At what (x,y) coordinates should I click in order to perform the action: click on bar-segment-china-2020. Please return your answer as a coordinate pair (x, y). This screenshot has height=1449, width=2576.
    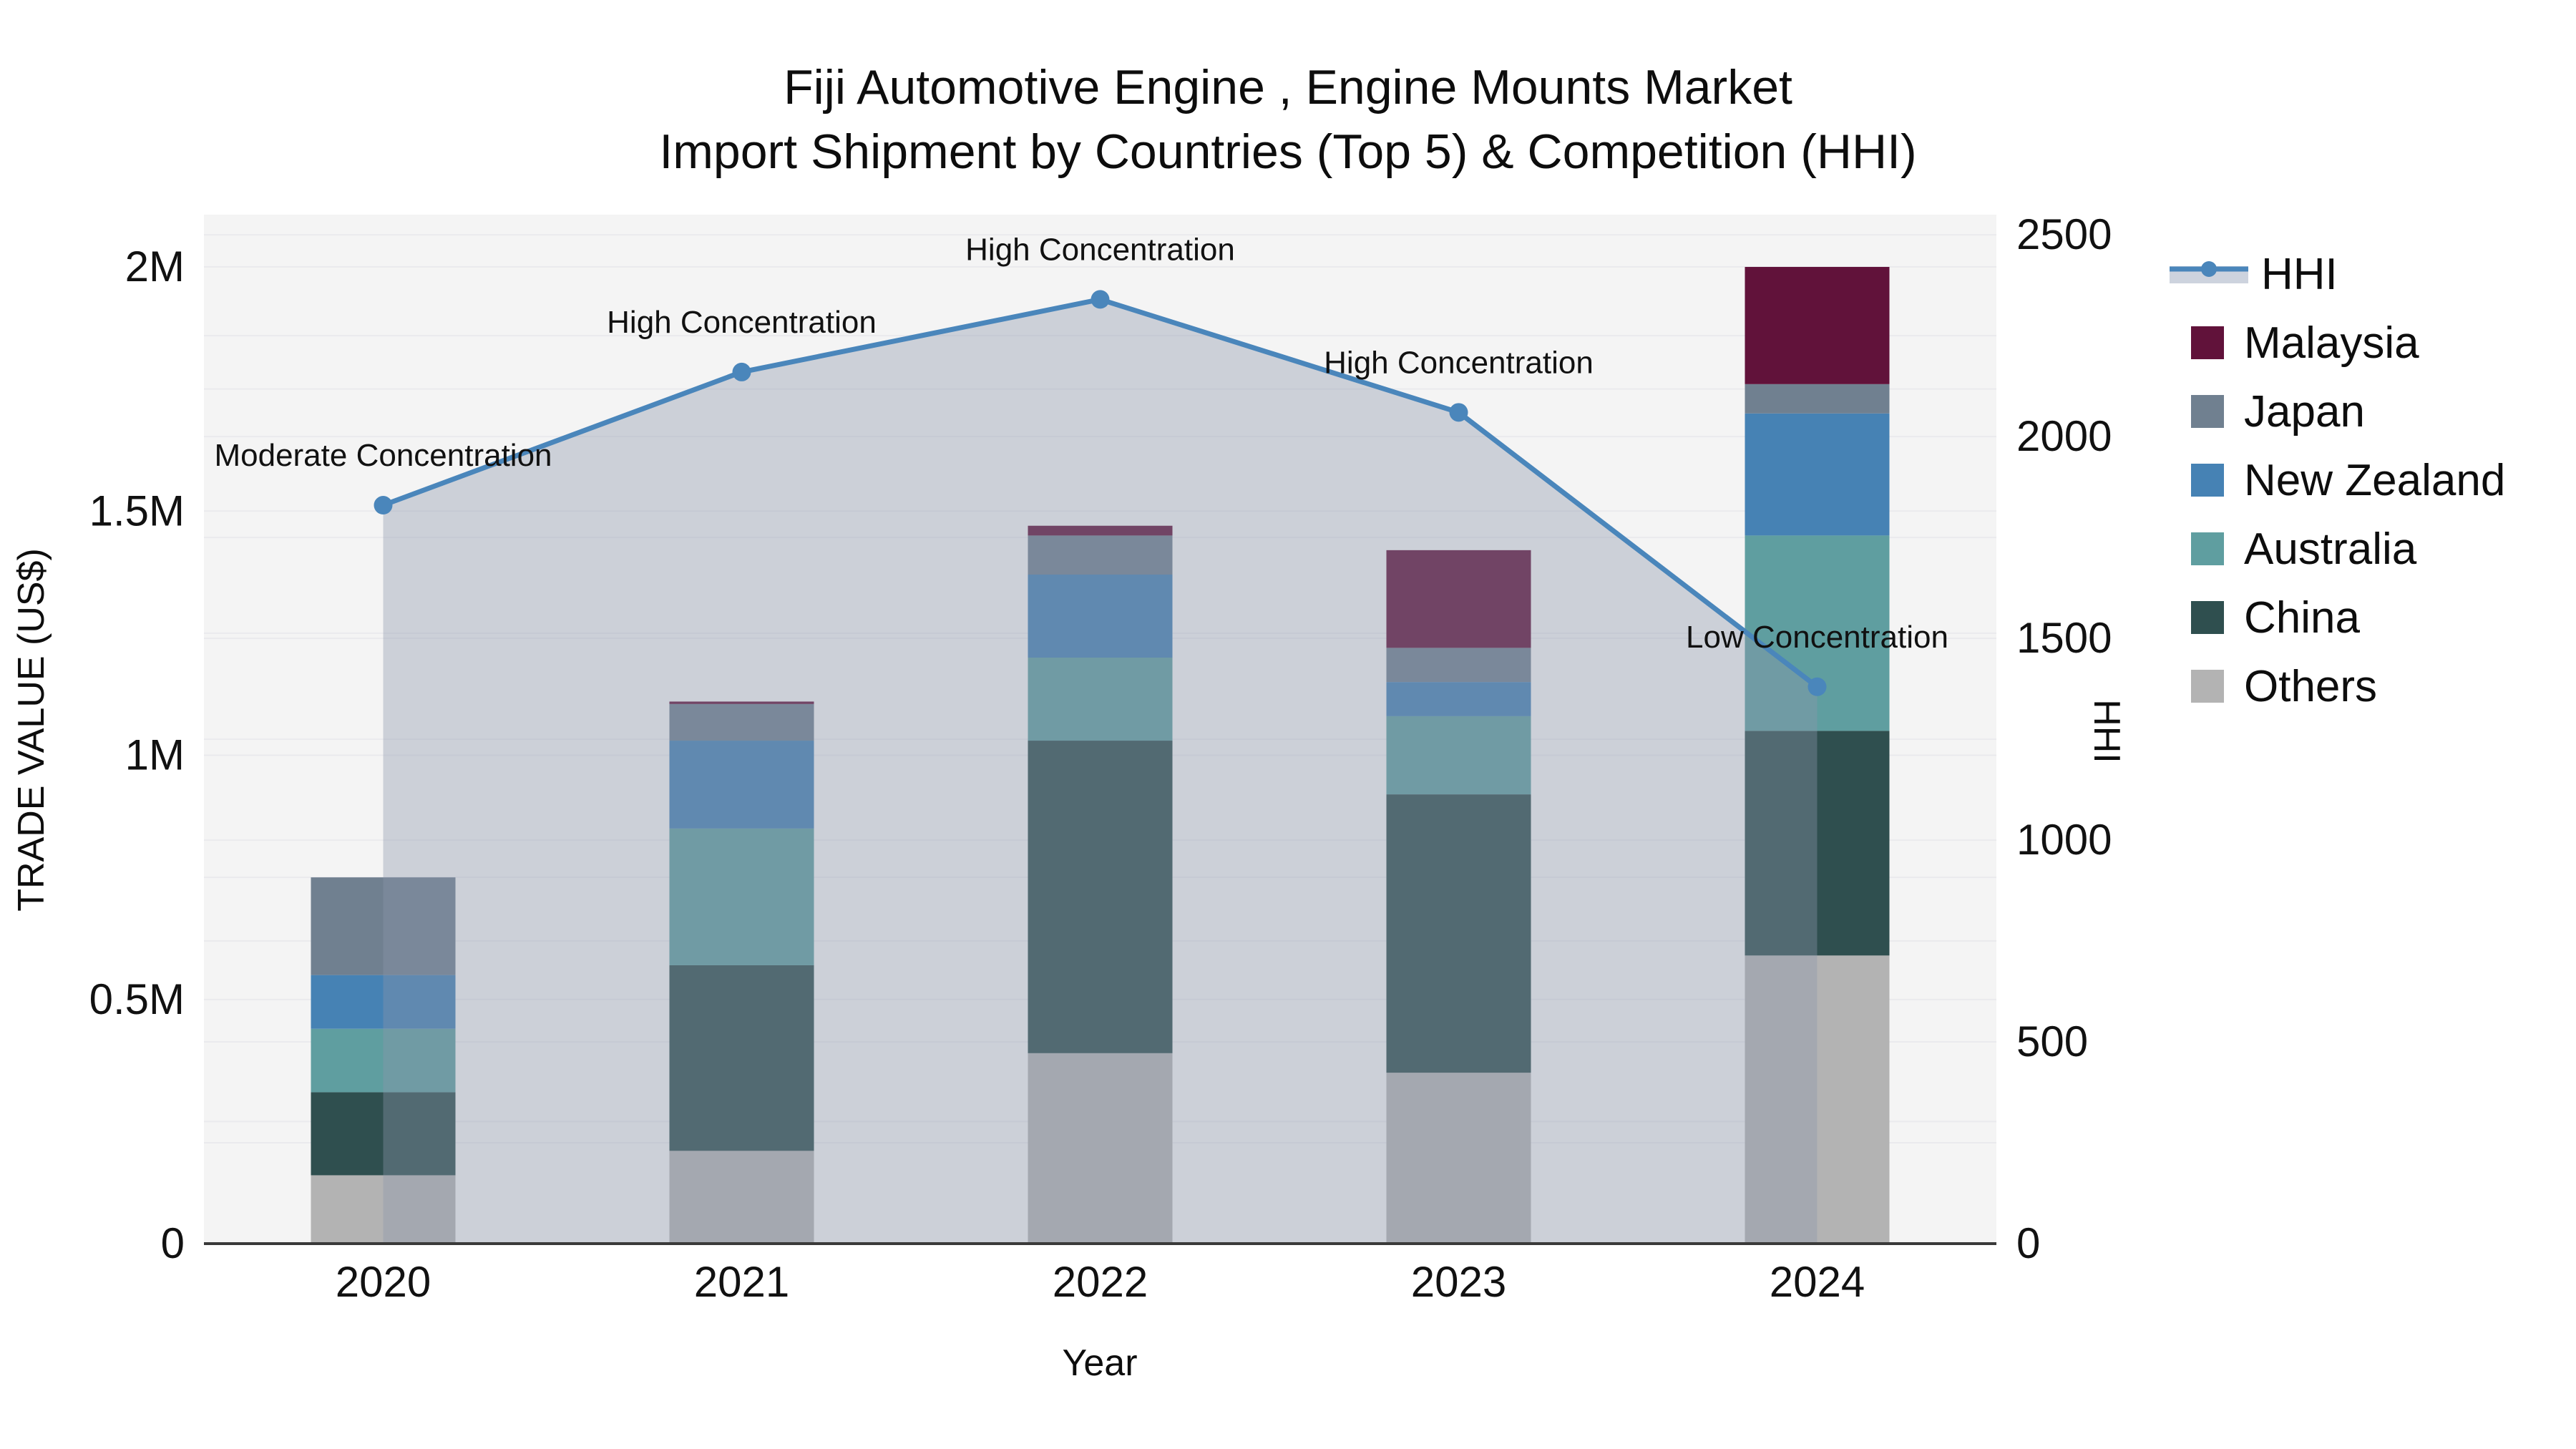
    Looking at the image, I should click on (383, 1134).